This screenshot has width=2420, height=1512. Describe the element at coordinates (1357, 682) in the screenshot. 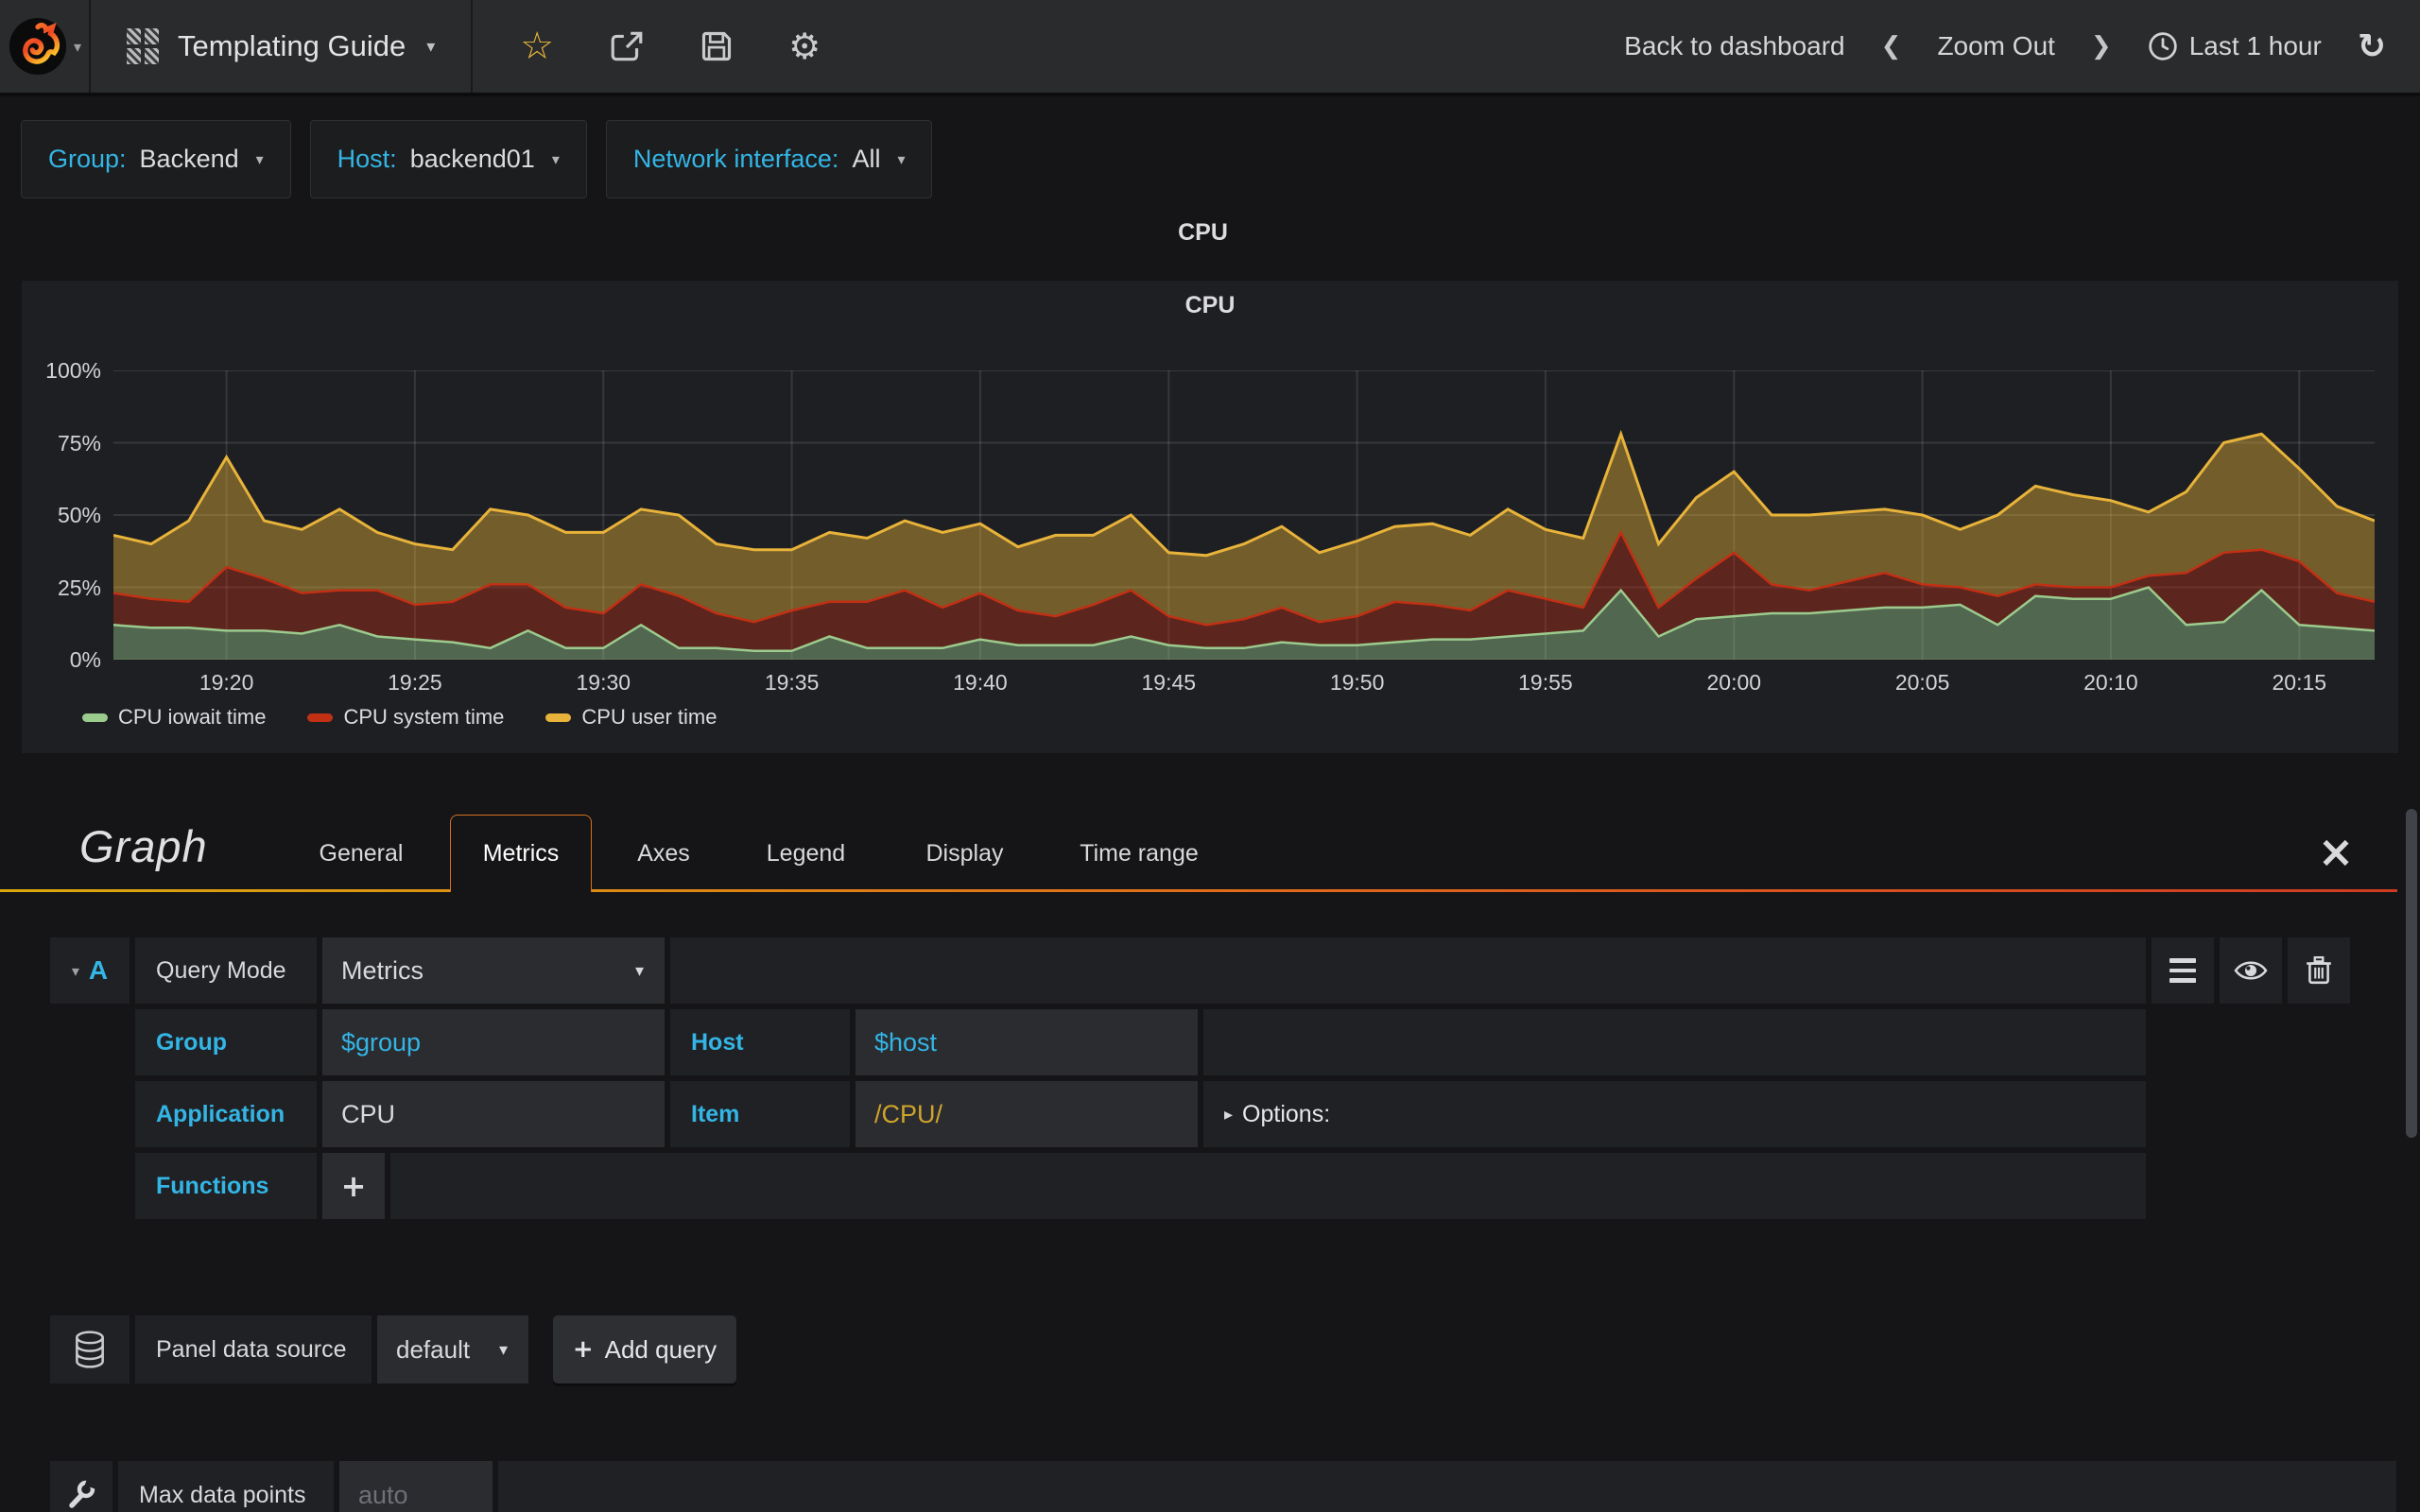

I see `x-axis-label: 19:50` at that location.